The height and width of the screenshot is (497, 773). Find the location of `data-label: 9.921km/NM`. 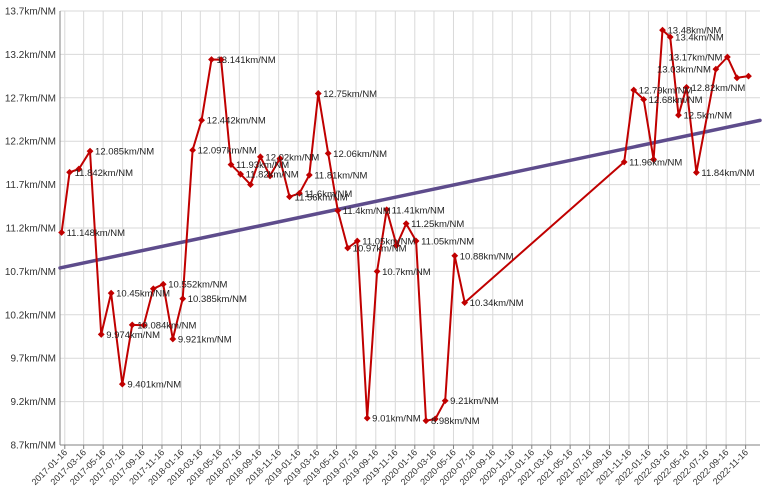

data-label: 9.921km/NM is located at coordinates (205, 340).